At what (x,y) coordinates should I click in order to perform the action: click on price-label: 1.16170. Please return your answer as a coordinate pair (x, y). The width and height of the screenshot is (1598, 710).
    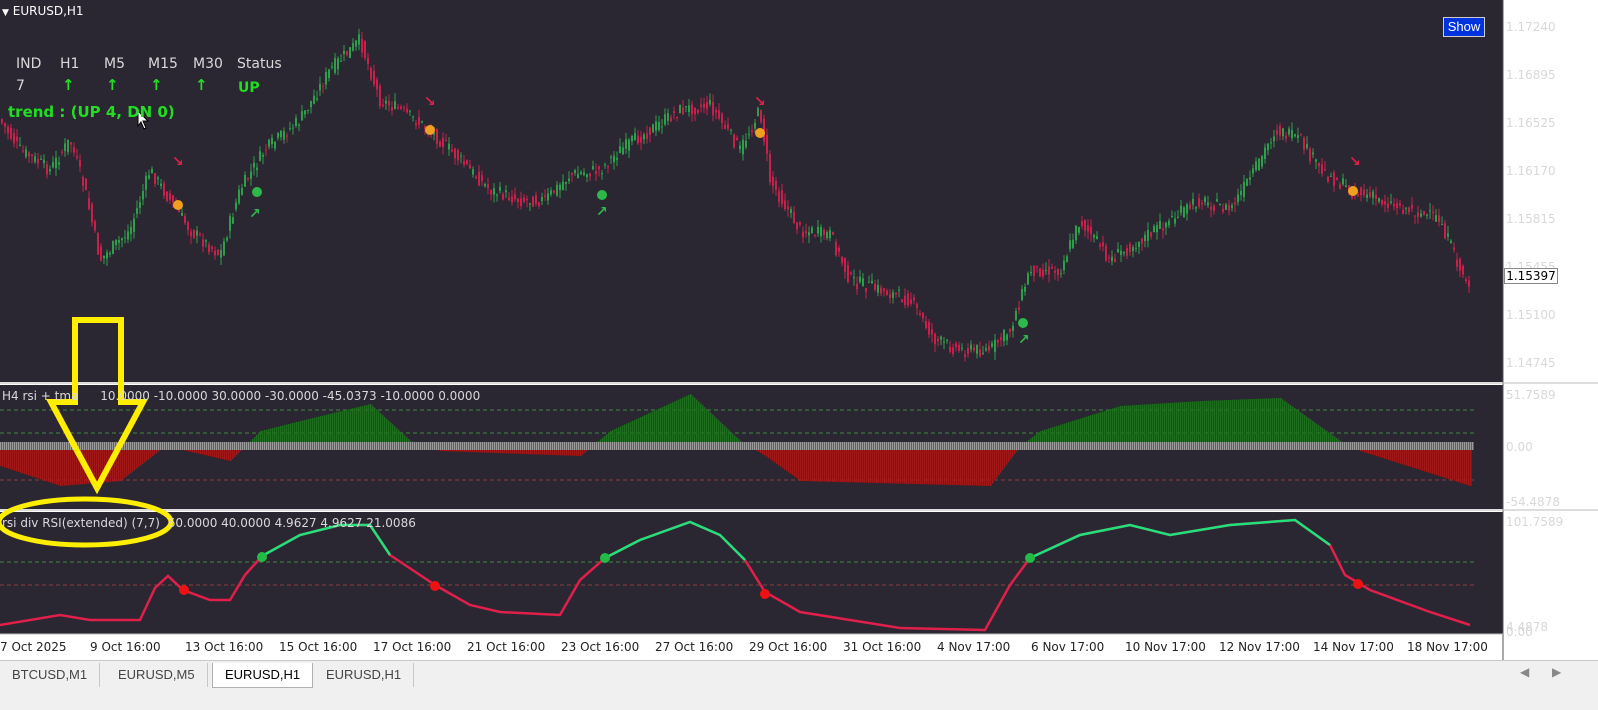
    Looking at the image, I should click on (1531, 171).